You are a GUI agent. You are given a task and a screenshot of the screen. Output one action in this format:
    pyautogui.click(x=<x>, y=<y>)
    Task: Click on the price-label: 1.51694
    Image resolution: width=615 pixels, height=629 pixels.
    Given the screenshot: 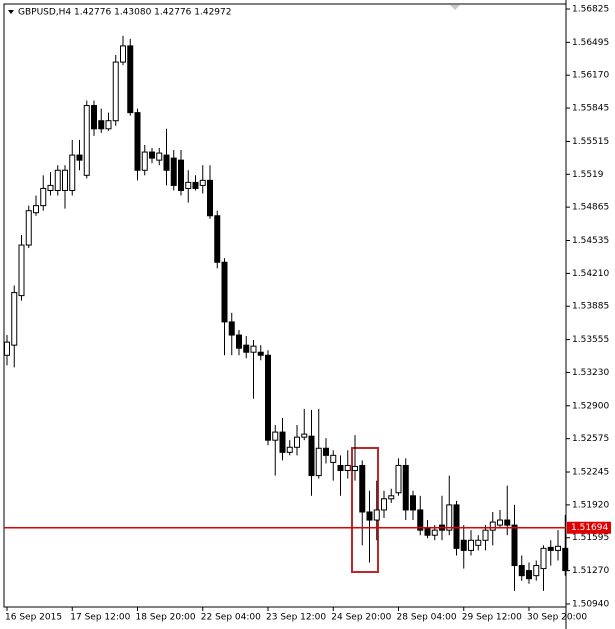 What is the action you would take?
    pyautogui.click(x=589, y=528)
    